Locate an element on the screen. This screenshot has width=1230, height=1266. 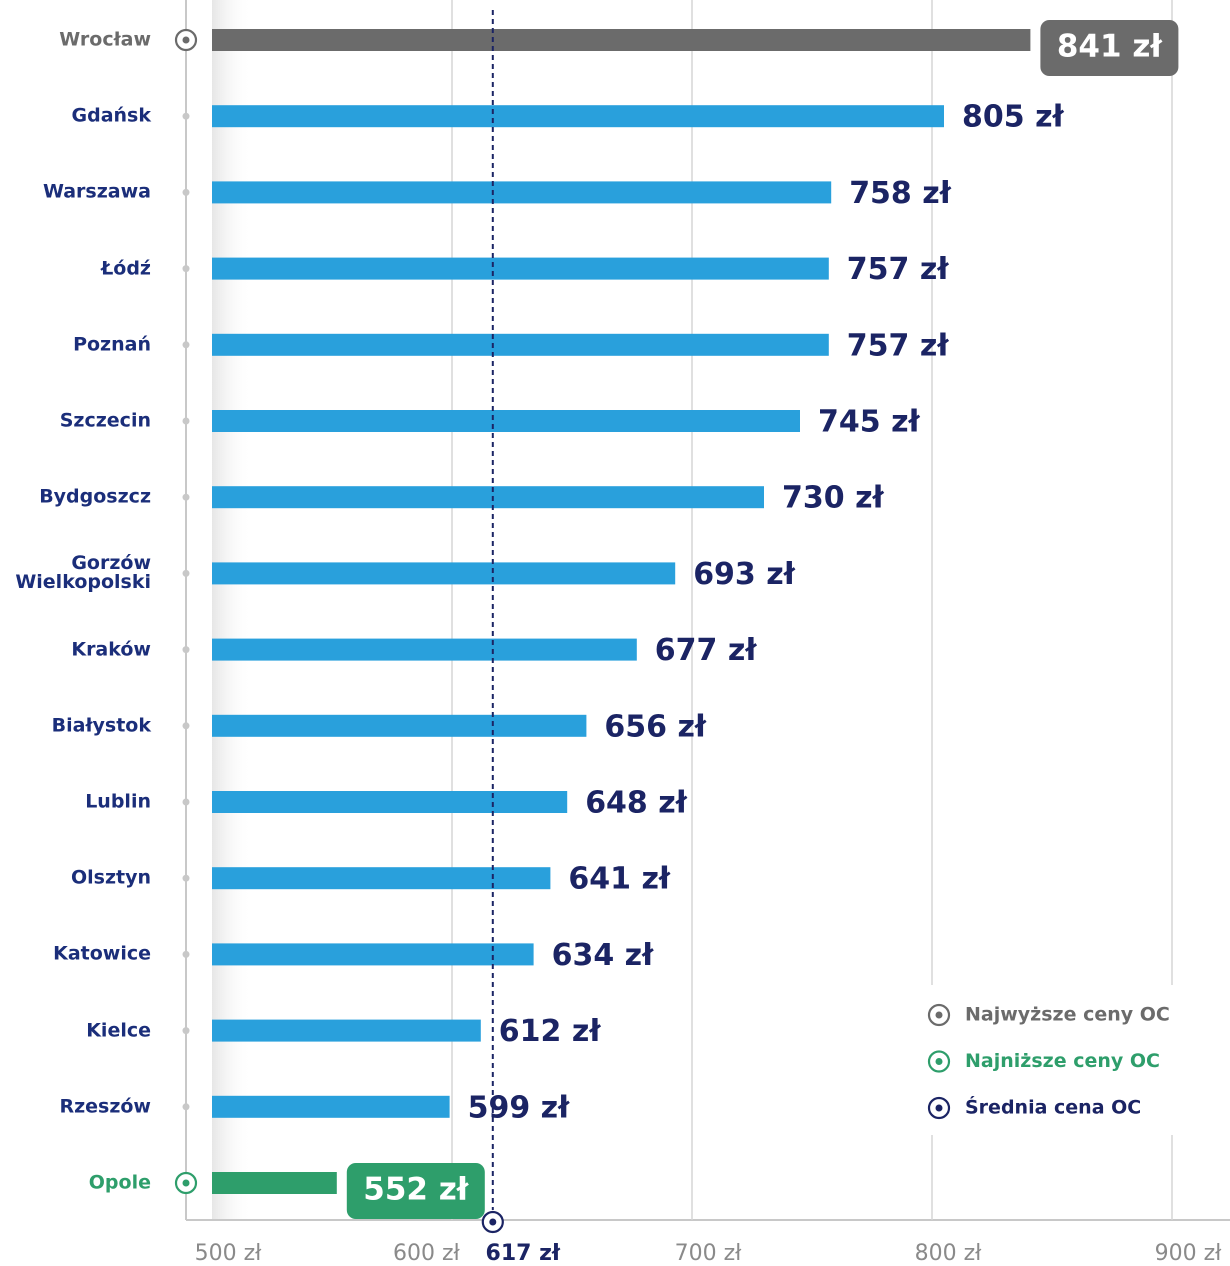
x-tick-label: 500 zł is located at coordinates (229, 1253).